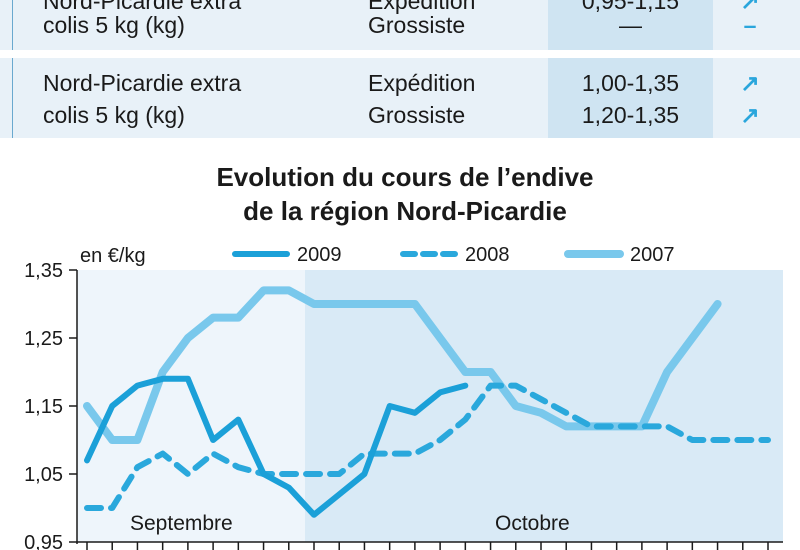  What do you see at coordinates (43, 475) in the screenshot?
I see `y-tick-label: 1,05` at bounding box center [43, 475].